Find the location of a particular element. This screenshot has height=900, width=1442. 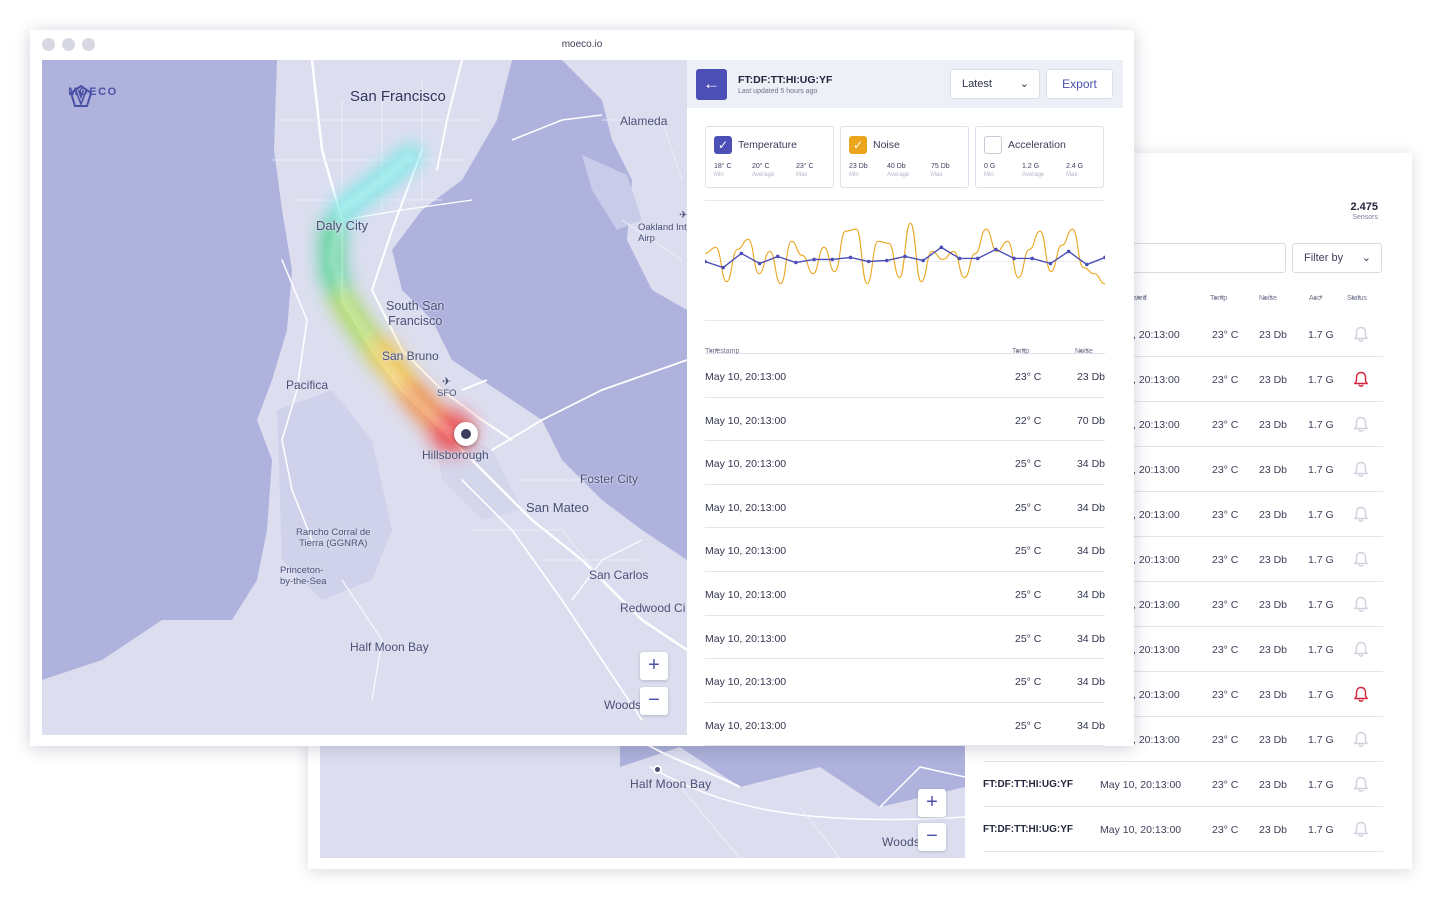

range-select: Latest ⌄ is located at coordinates (995, 84).